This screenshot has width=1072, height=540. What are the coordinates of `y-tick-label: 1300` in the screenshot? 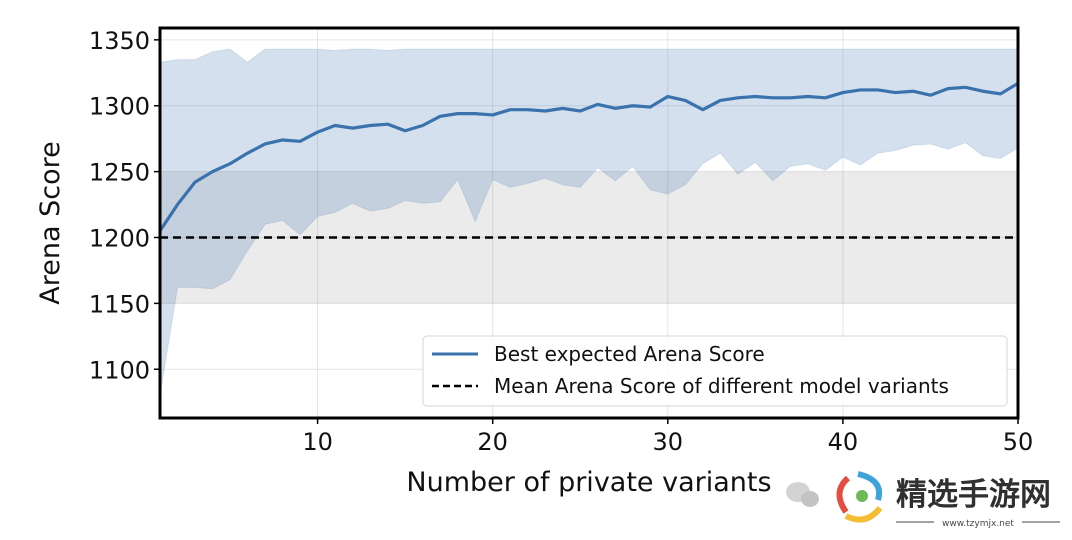 It's located at (119, 107).